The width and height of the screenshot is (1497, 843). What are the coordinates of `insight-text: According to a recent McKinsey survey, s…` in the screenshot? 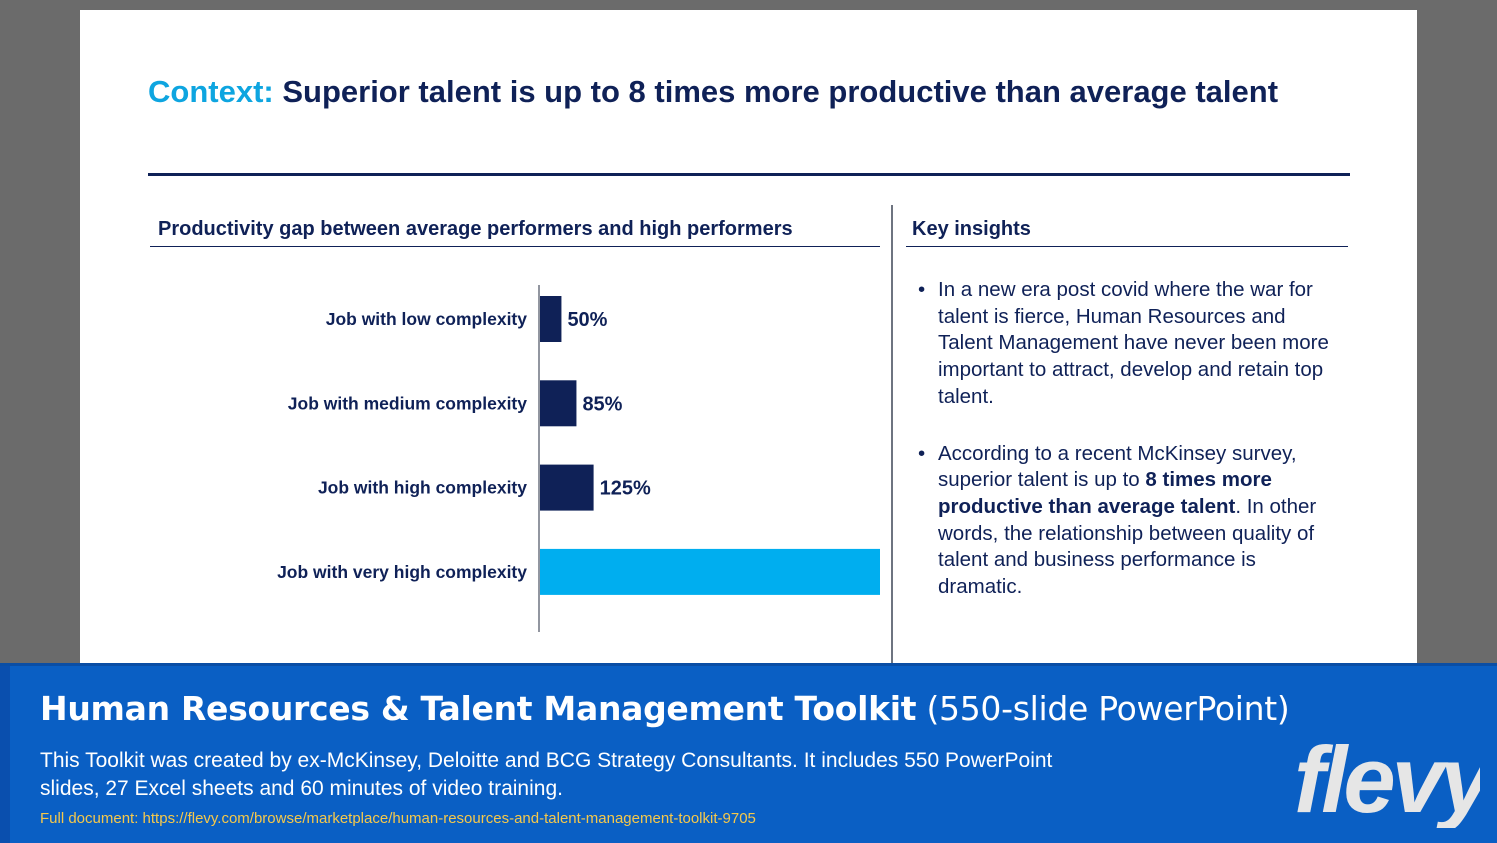 It's located at (1117, 466).